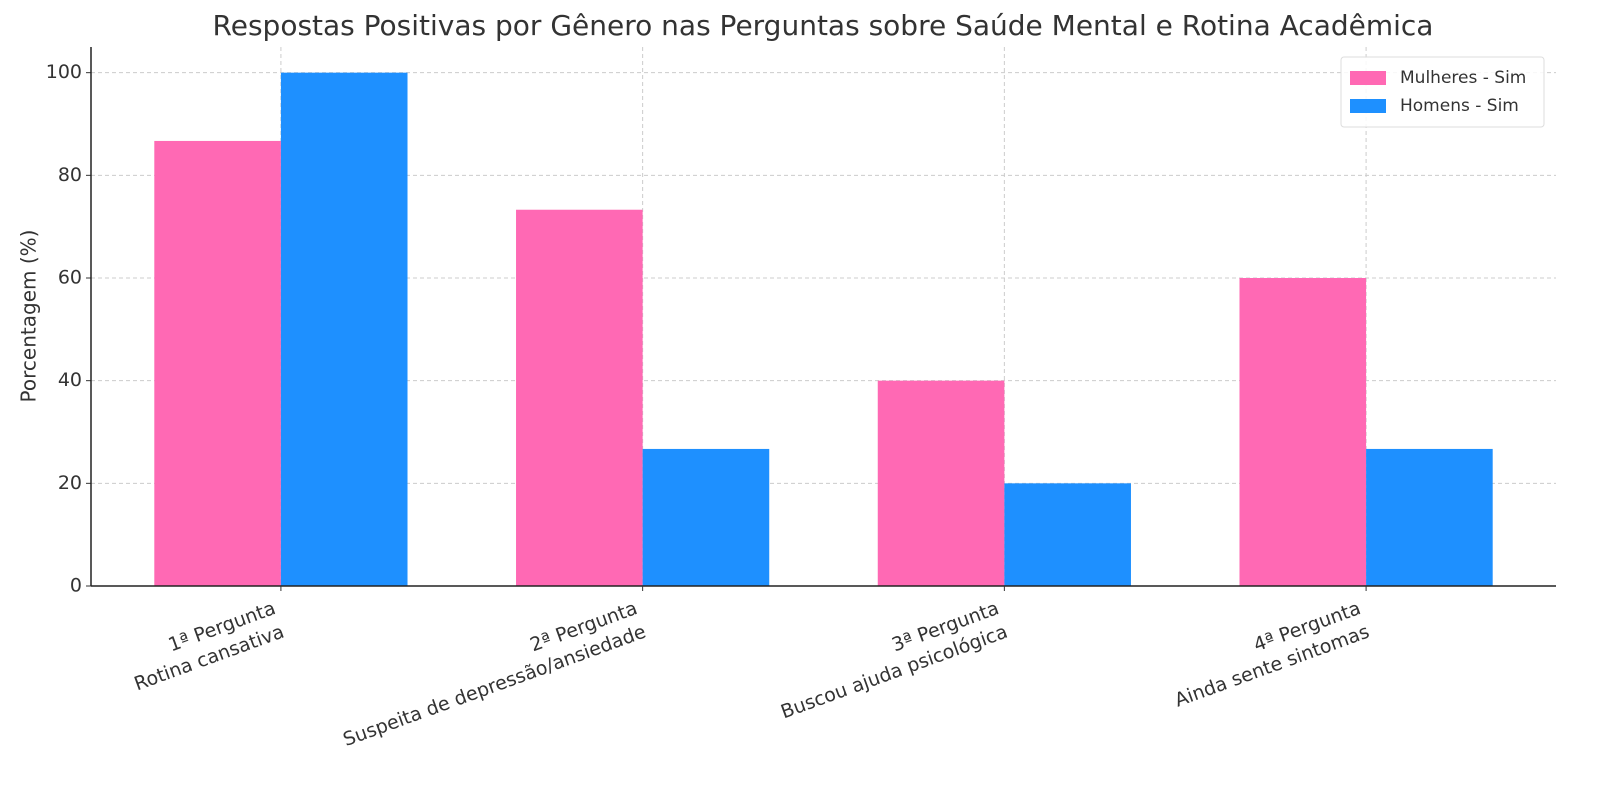  I want to click on y-tick-label: 60, so click(70, 278).